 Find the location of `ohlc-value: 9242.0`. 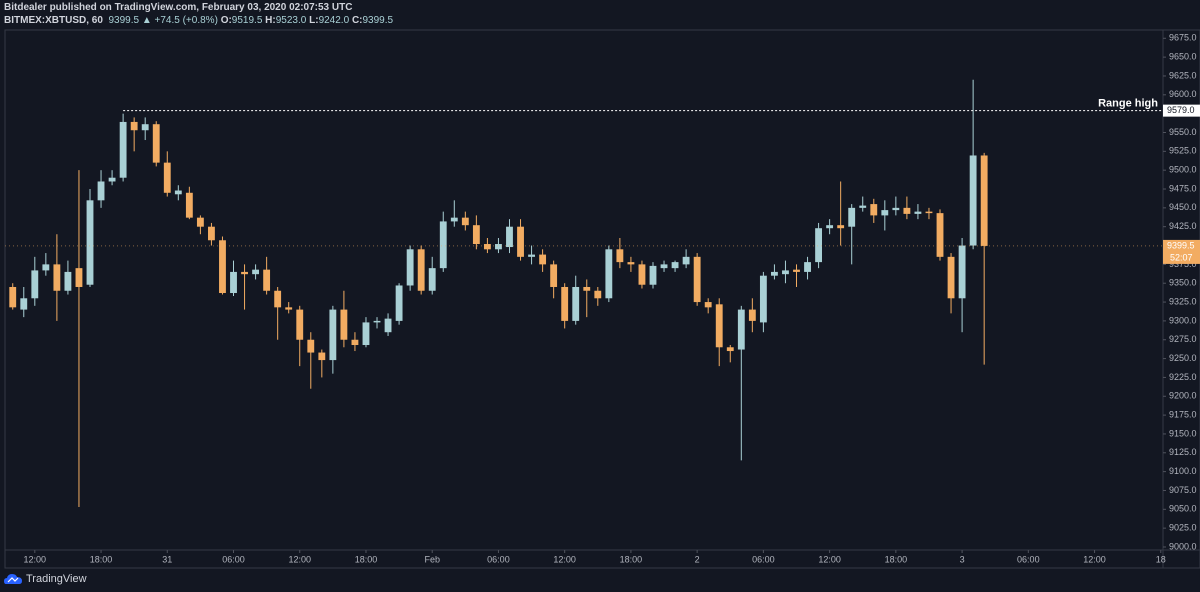

ohlc-value: 9242.0 is located at coordinates (334, 20).